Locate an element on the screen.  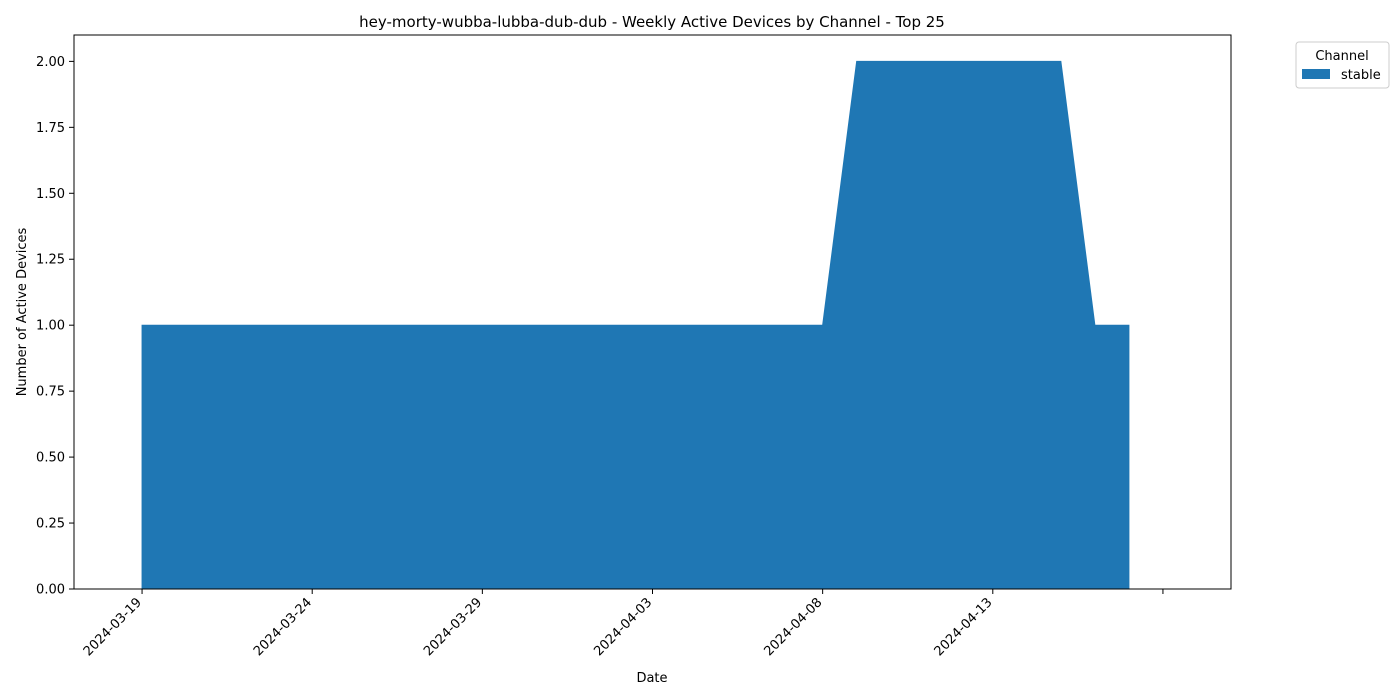
y-tick-label: 1.00 is located at coordinates (50, 326).